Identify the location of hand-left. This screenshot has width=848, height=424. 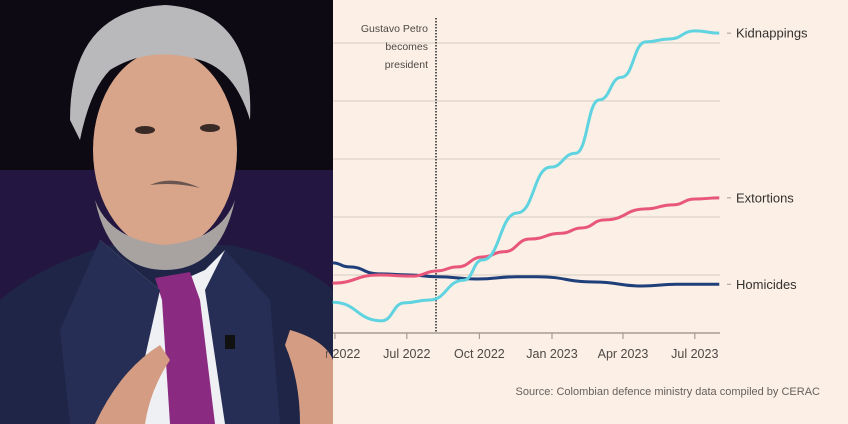
(132, 384).